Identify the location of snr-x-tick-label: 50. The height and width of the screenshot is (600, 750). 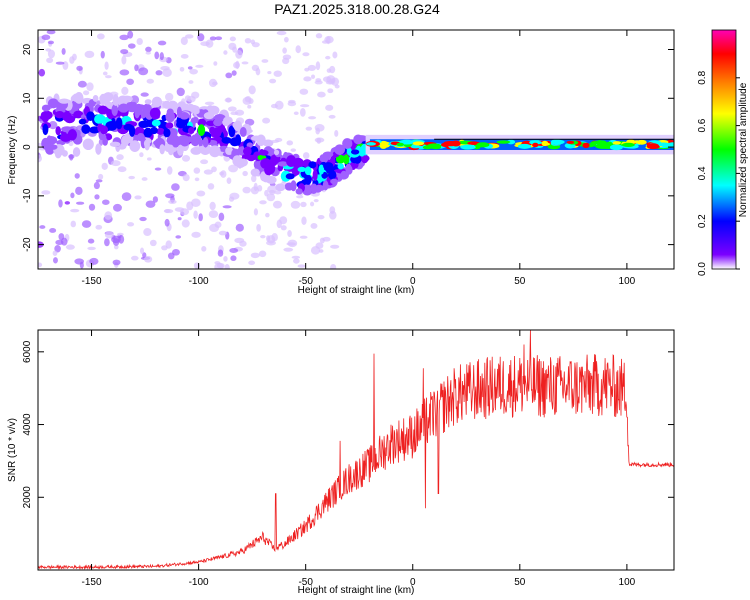
(520, 582).